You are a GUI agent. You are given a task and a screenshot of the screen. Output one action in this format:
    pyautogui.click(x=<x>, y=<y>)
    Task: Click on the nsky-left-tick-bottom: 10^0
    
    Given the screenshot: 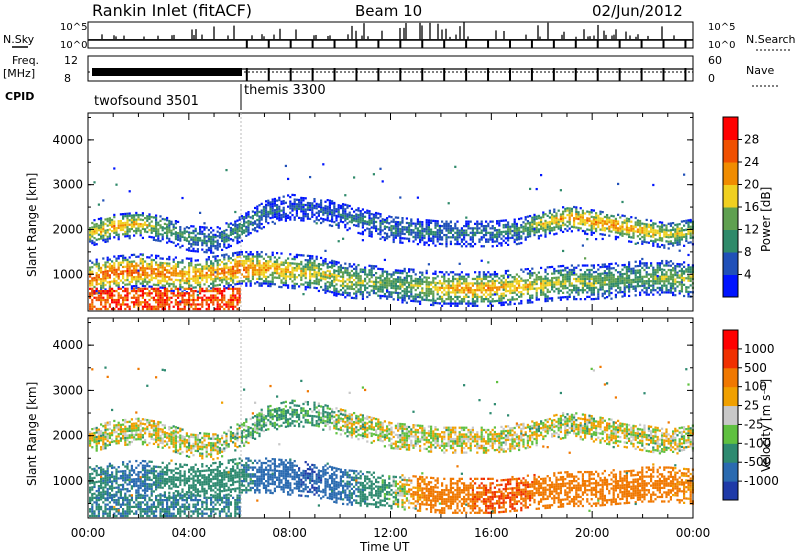 What is the action you would take?
    pyautogui.click(x=73, y=45)
    